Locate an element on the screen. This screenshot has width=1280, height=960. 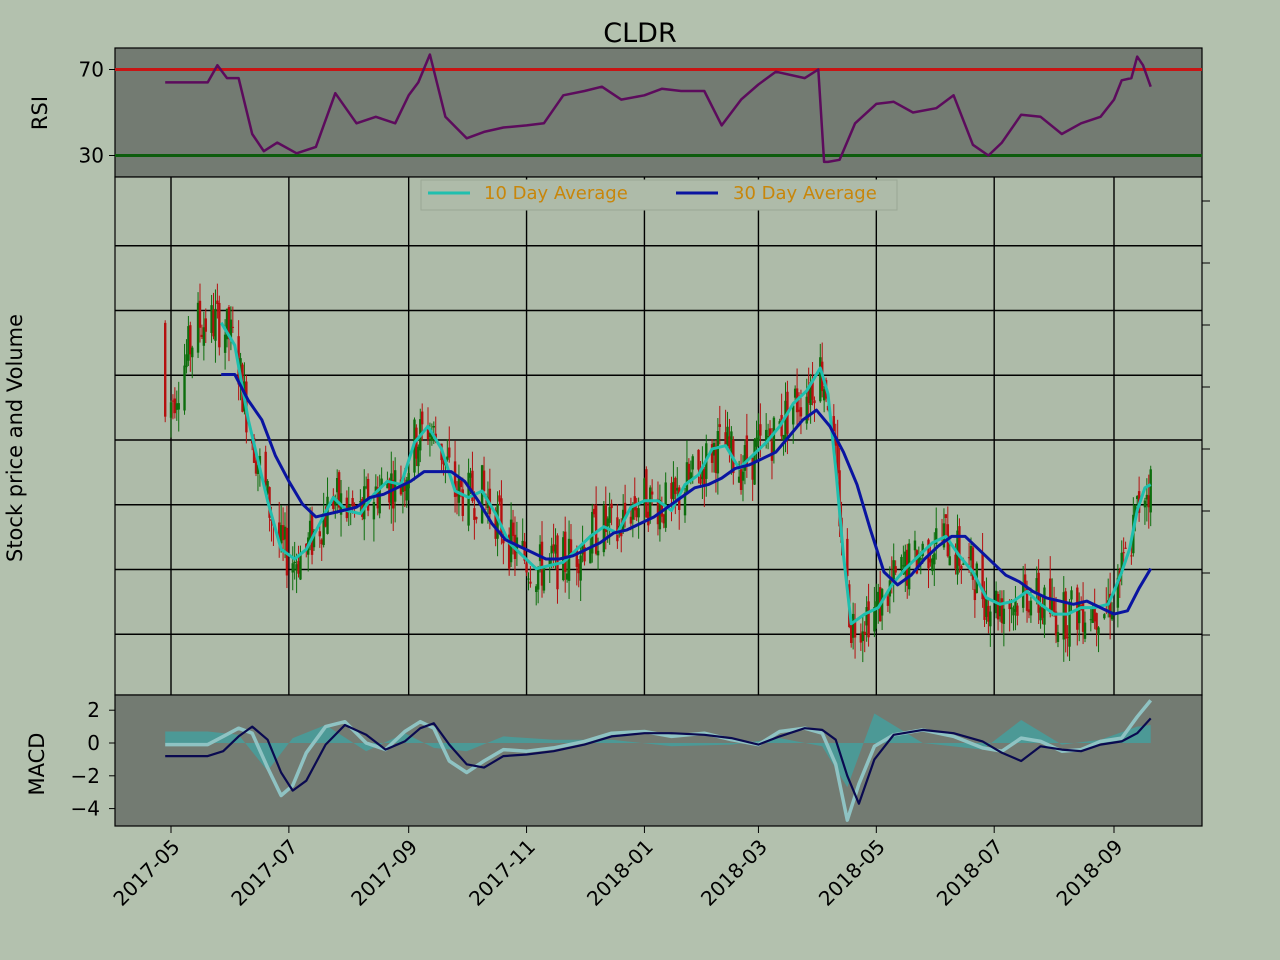
rsi-panel: RSI 30 70 is located at coordinates (615, 112).